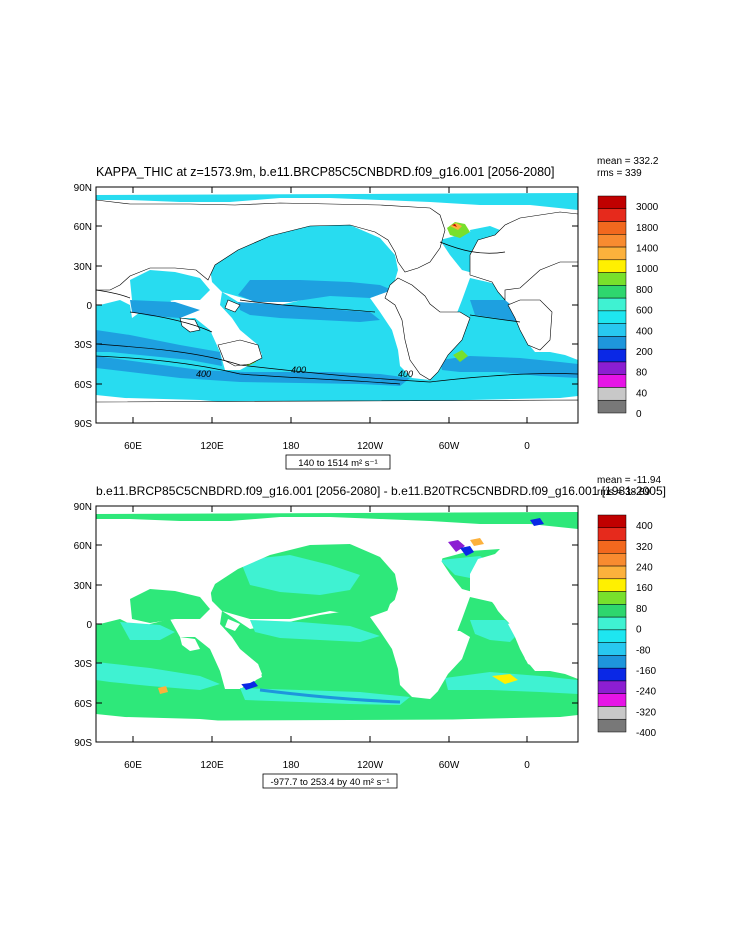  What do you see at coordinates (644, 311) in the screenshot?
I see `colorbar-label: 600` at bounding box center [644, 311].